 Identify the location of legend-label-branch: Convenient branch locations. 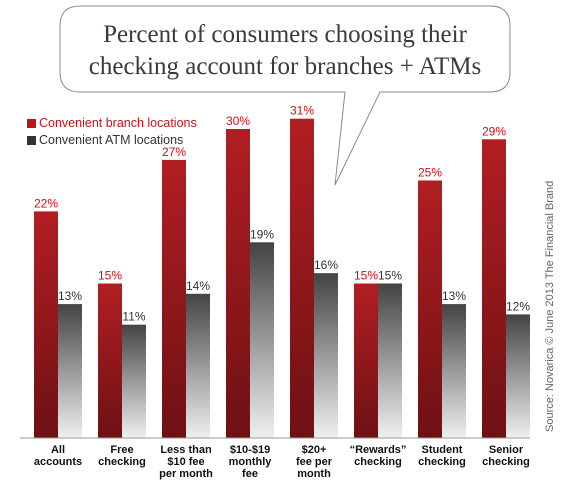
(118, 123).